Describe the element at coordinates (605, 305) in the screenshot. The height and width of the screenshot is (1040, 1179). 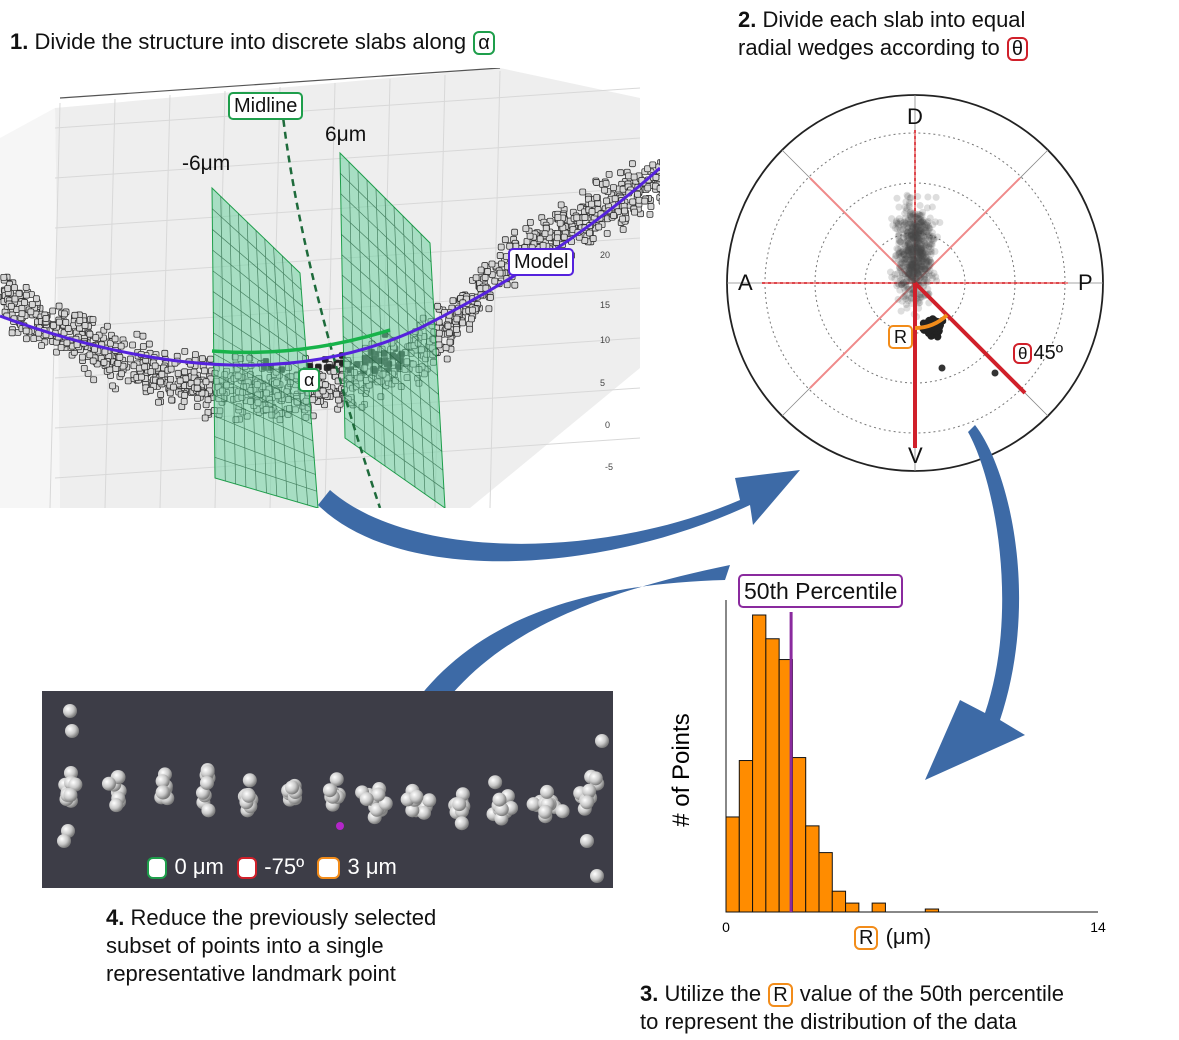
I see `svg-text: 15` at that location.